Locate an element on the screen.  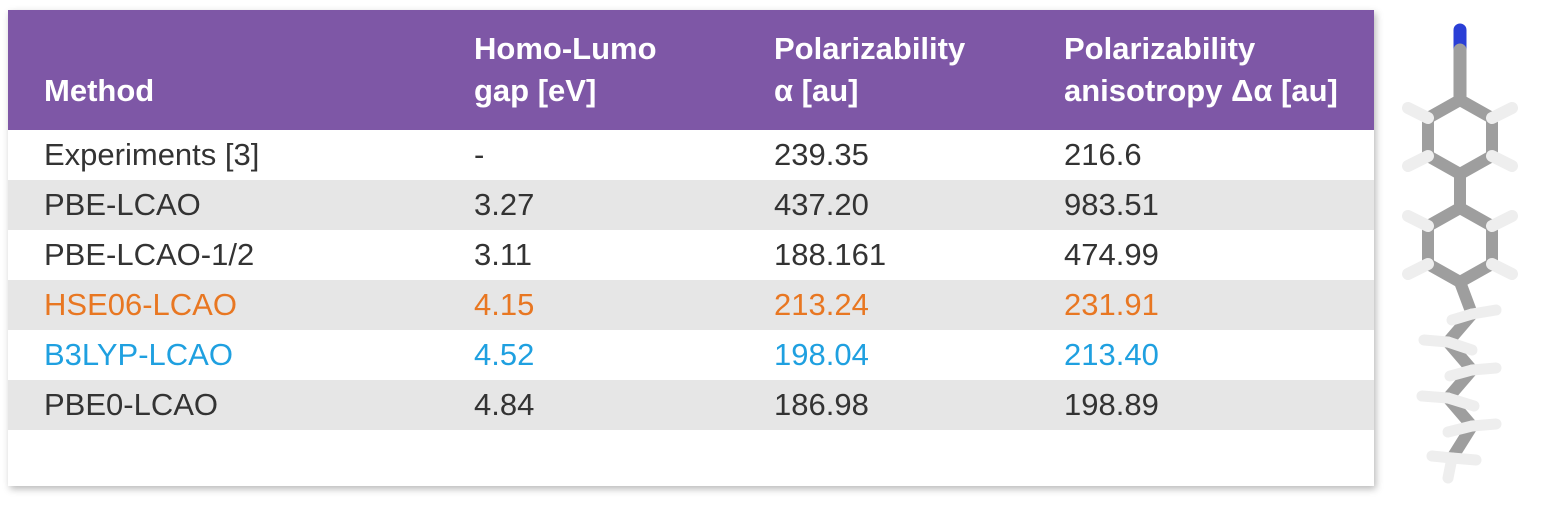
cell-method: Experiments [3] is located at coordinates (152, 154).